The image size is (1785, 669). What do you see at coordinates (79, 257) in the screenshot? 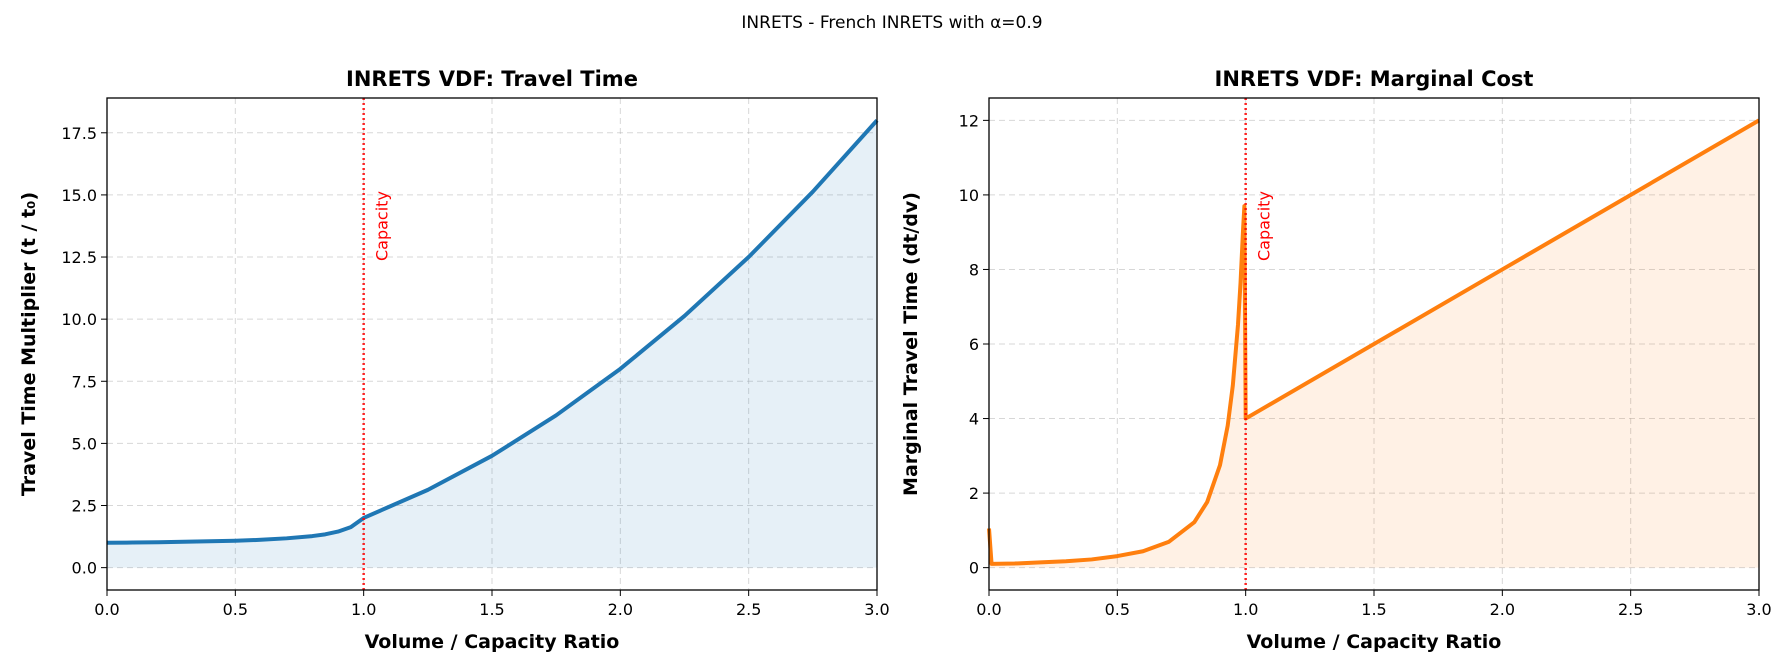
I see `y-tick-label: 12.5` at bounding box center [79, 257].